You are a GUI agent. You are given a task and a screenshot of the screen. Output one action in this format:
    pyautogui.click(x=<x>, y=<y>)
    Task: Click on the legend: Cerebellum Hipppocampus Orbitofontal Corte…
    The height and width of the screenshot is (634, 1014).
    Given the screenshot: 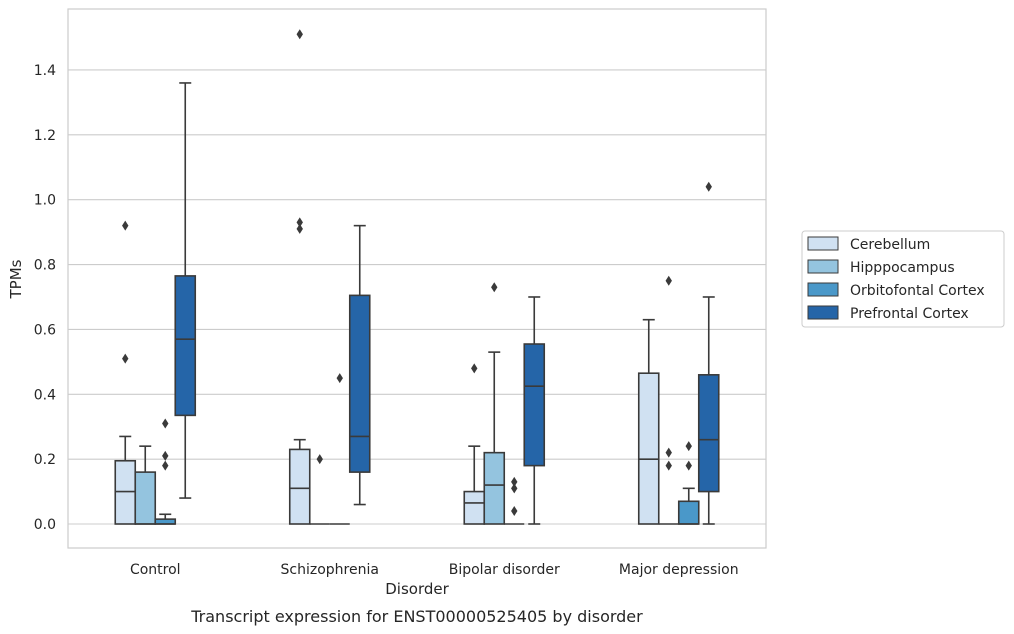 What is the action you would take?
    pyautogui.click(x=903, y=279)
    